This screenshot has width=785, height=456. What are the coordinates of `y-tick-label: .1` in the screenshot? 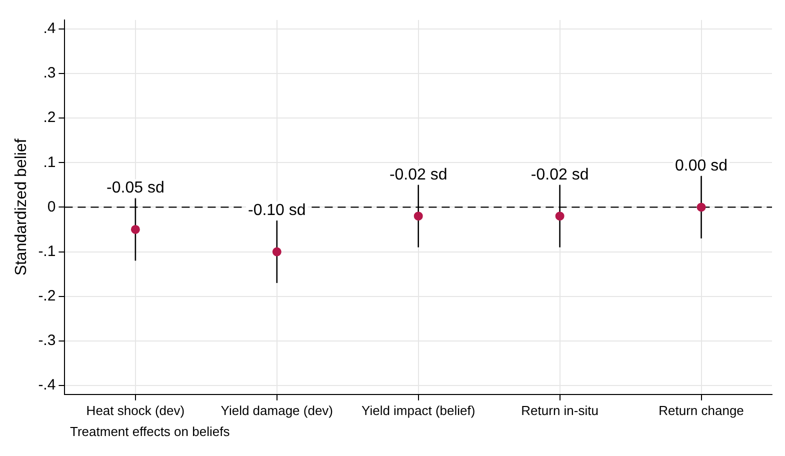 It's located at (49, 162).